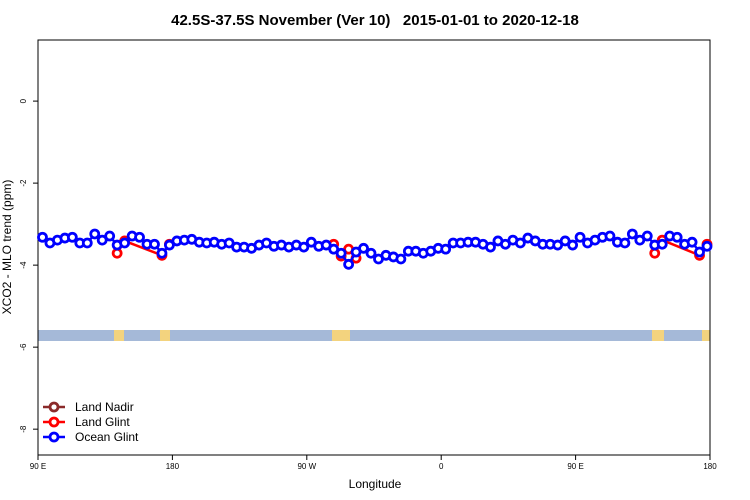 This screenshot has width=750, height=500. I want to click on y-tick-label: -2, so click(23, 183).